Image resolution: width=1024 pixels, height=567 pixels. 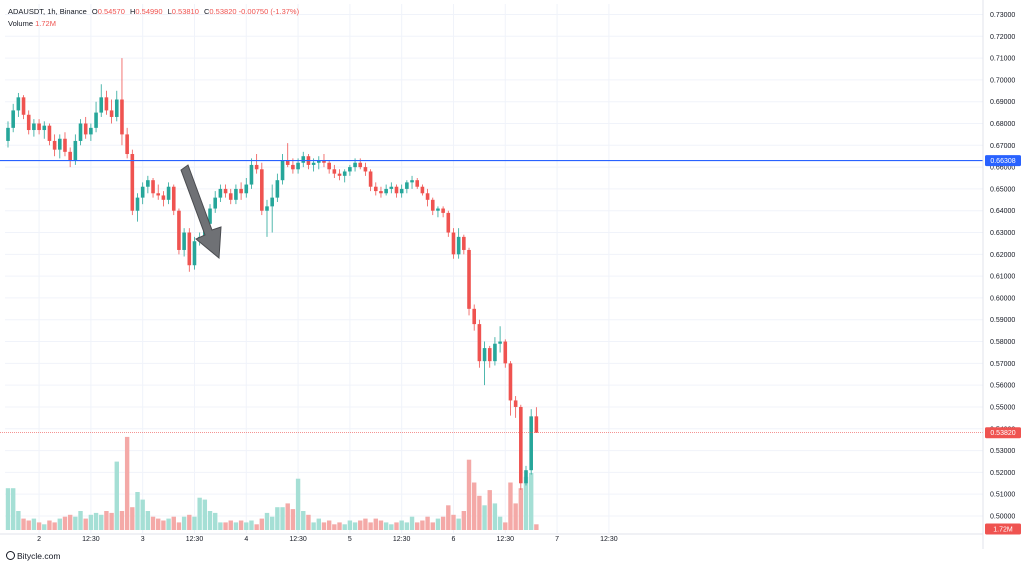 What do you see at coordinates (45, 23) in the screenshot?
I see `legend-volume-value: 1.72M` at bounding box center [45, 23].